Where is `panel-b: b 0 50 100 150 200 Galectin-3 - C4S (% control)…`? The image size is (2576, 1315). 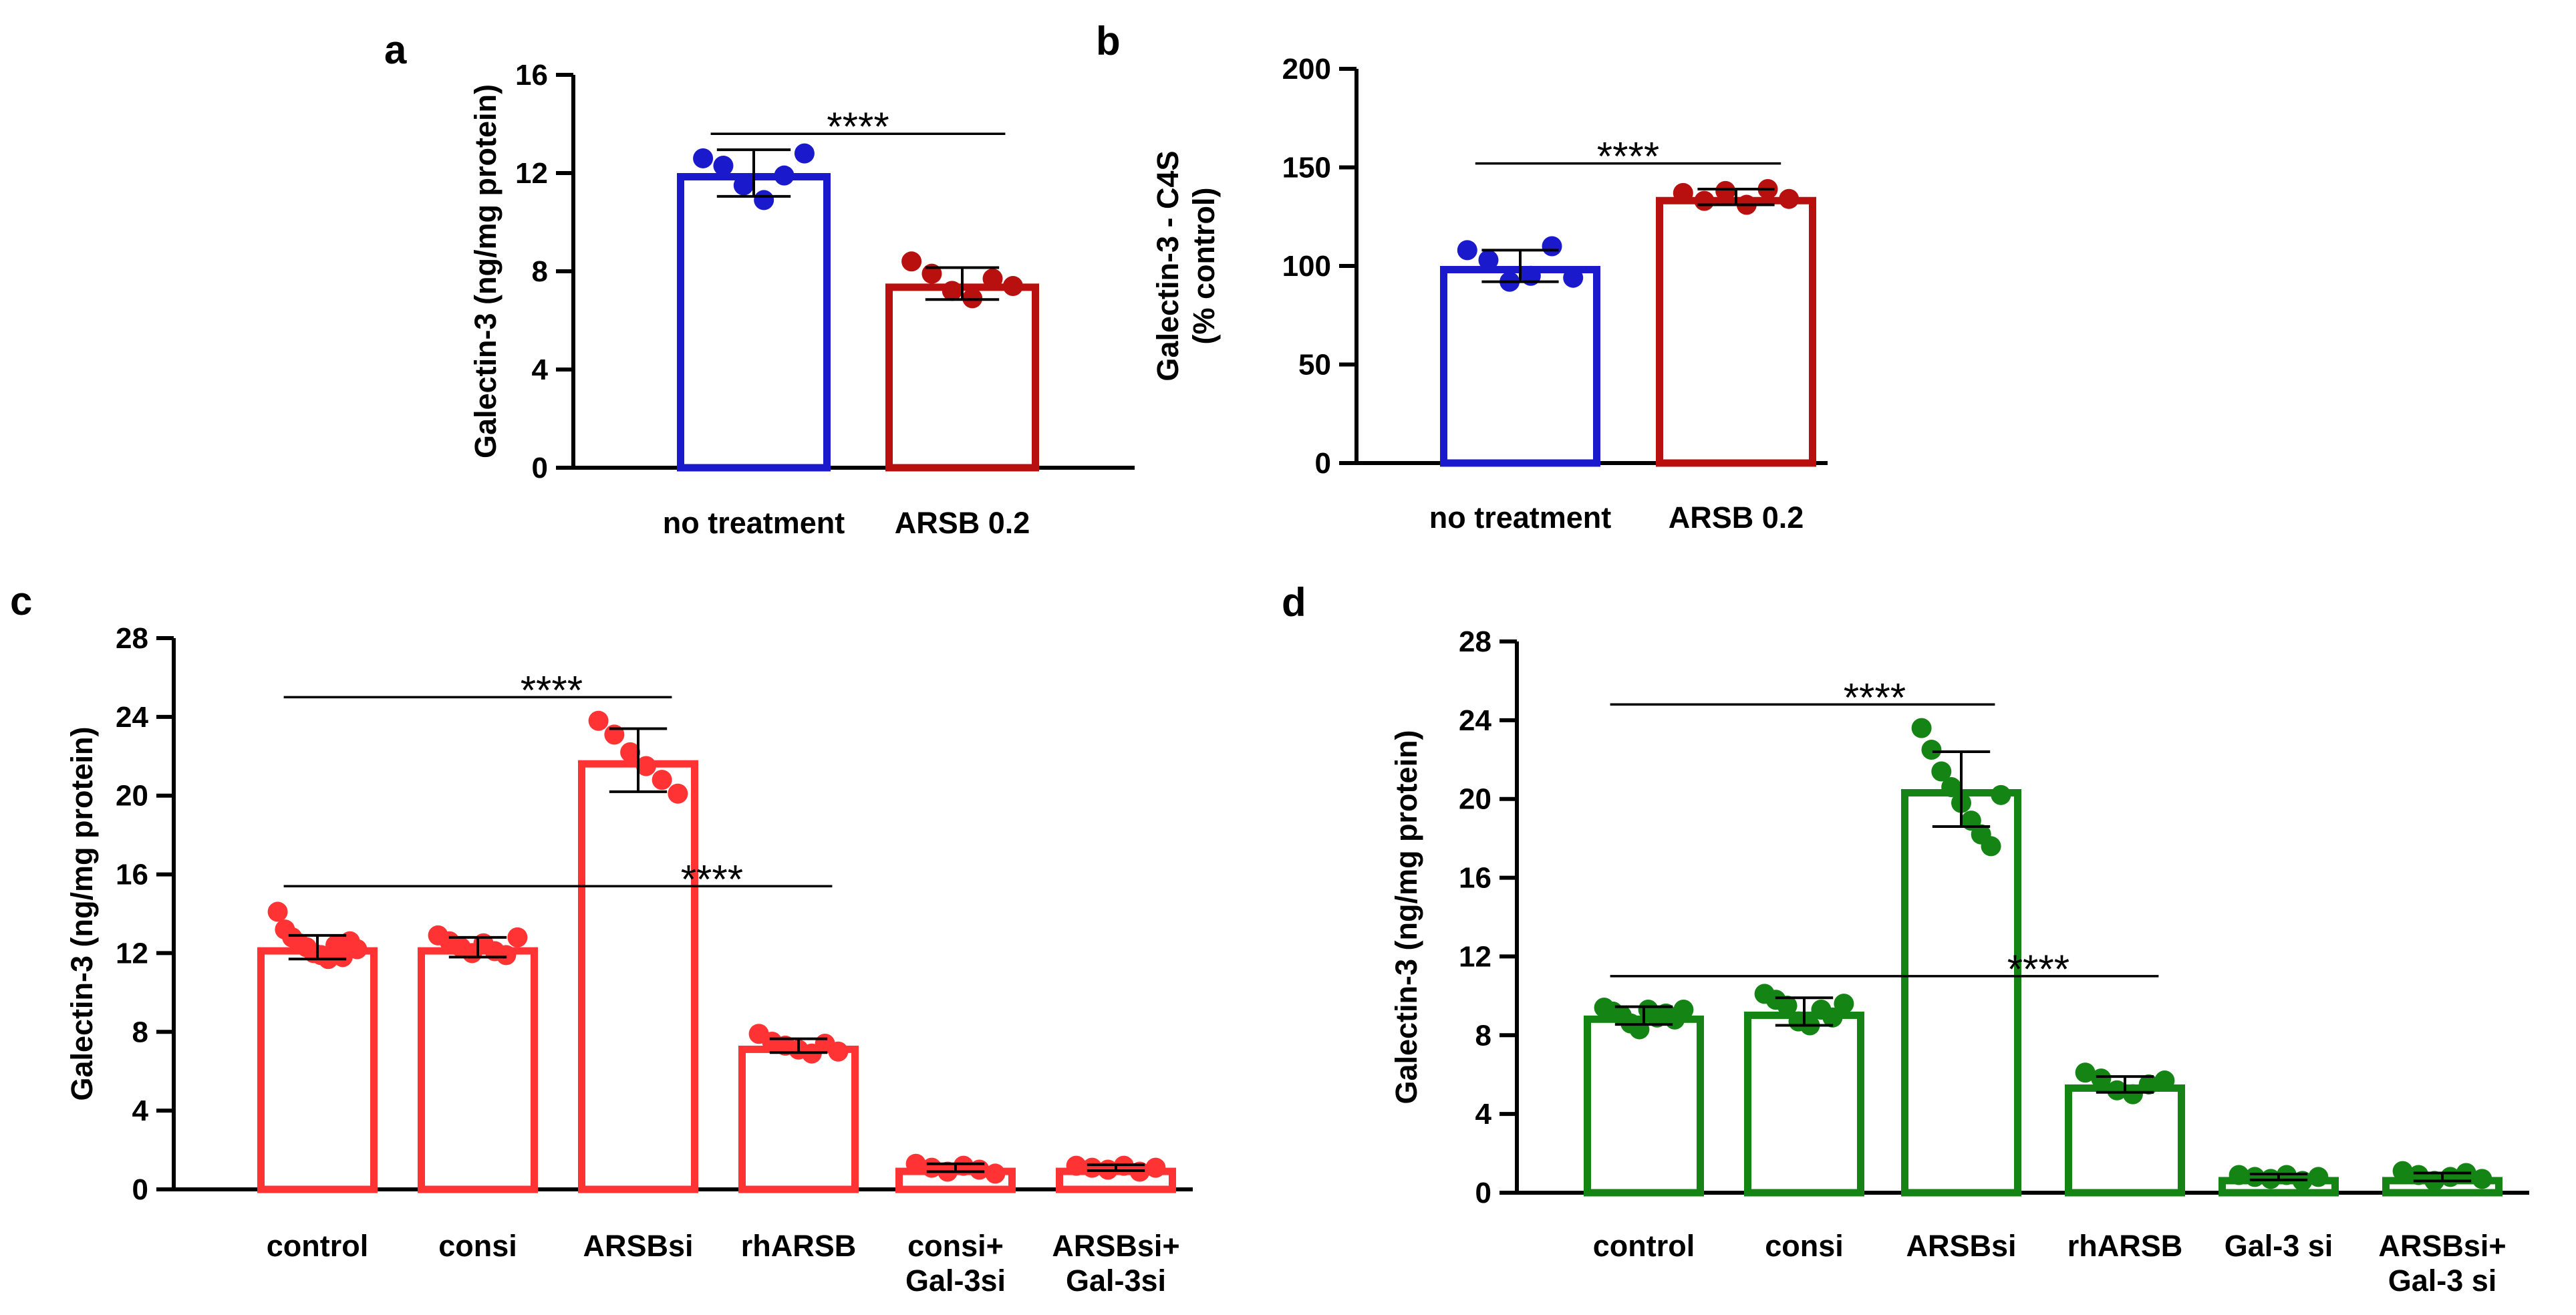 panel-b: b 0 50 100 150 200 Galectin-3 - C4S (% control)… is located at coordinates (1462, 277).